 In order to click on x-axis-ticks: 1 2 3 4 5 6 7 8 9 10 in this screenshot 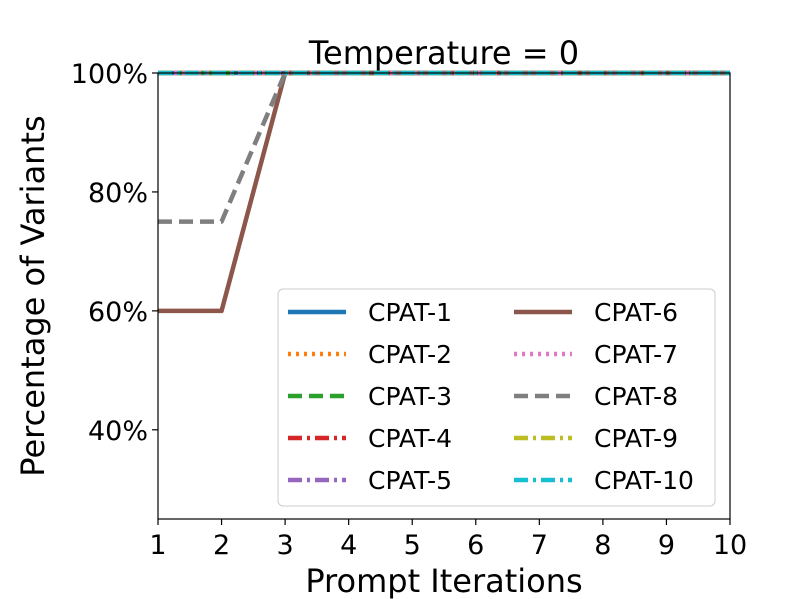, I will do `click(448, 540)`.